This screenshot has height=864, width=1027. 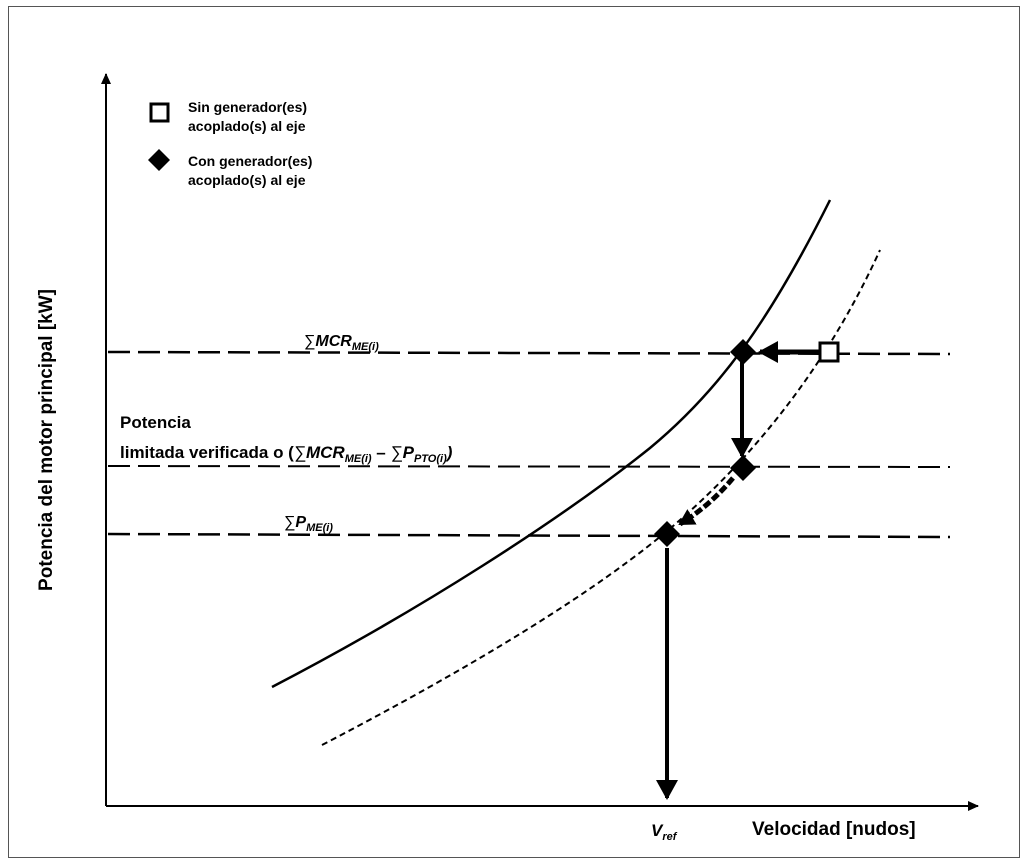 I want to click on open-square-marker, so click(x=829, y=352).